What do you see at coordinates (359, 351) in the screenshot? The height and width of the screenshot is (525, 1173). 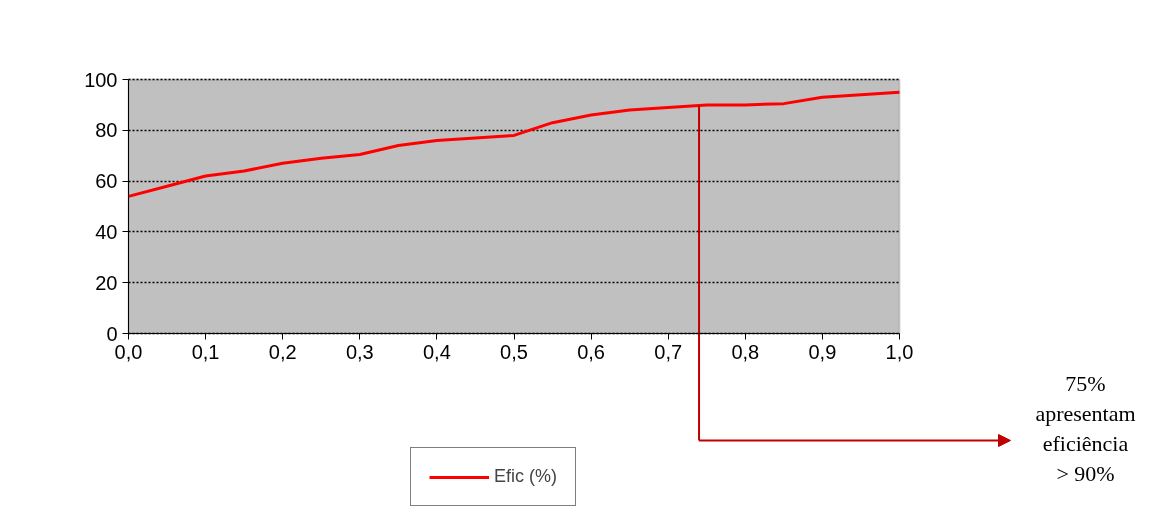 I see `x-tick-label: 0,3` at bounding box center [359, 351].